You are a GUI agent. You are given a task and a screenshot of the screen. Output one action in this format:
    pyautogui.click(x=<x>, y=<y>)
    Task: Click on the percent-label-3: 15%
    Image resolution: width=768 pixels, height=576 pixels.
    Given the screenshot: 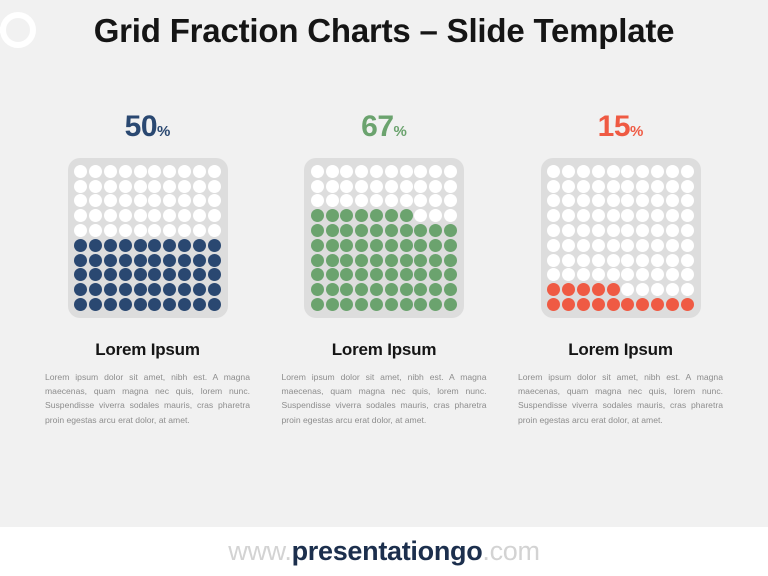 What is the action you would take?
    pyautogui.click(x=621, y=127)
    